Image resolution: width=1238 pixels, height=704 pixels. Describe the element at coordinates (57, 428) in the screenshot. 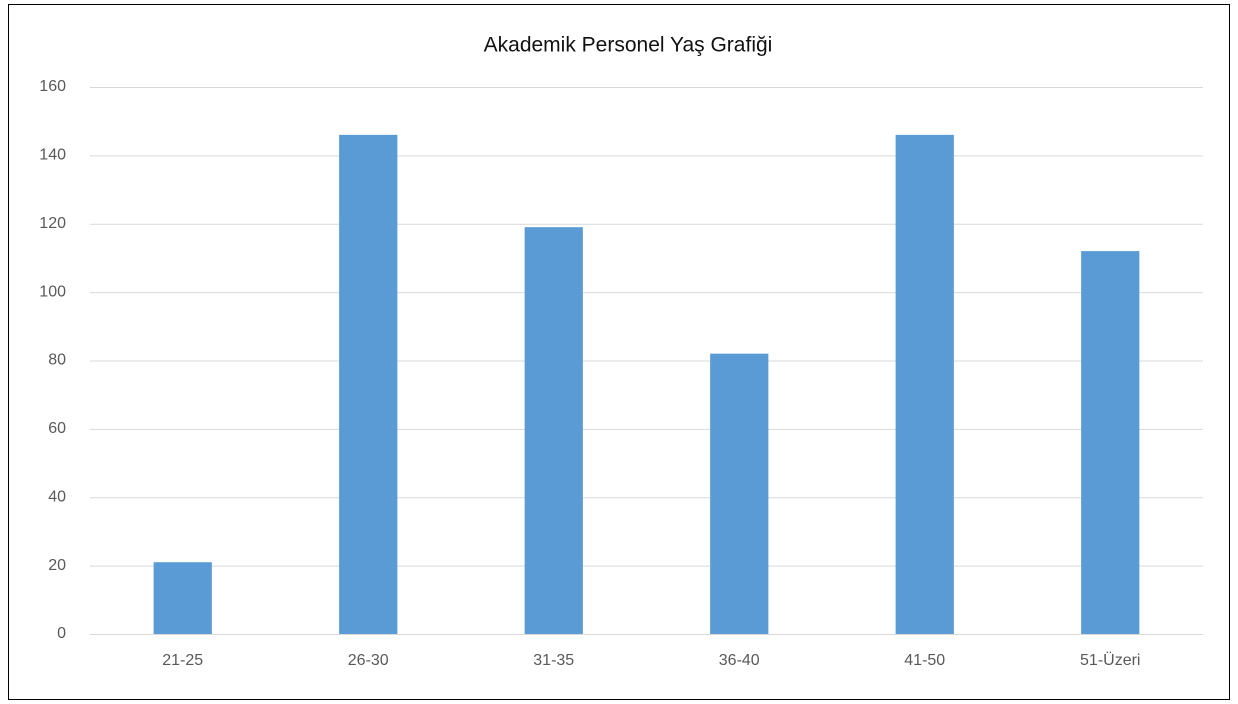

I see `y-tick-label: 60` at that location.